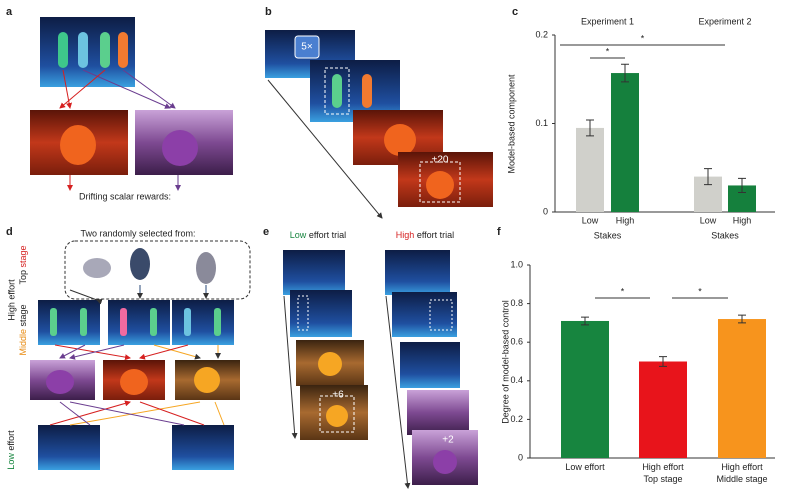 Image resolution: width=792 pixels, height=497 pixels. I want to click on x-tick-label-line: Low effort, so click(585, 467).